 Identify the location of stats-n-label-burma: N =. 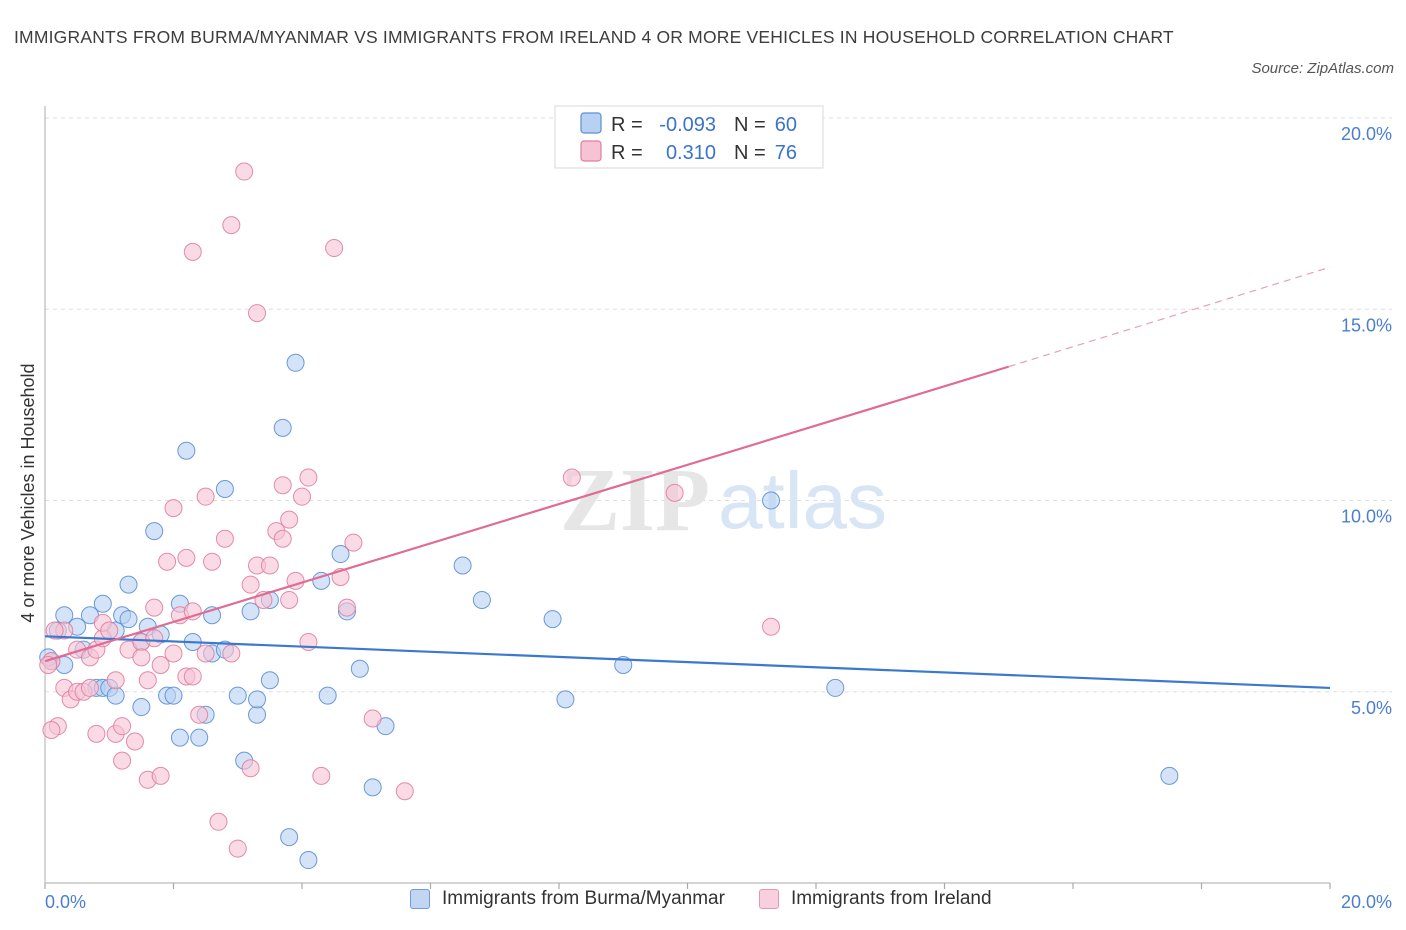
(750, 125).